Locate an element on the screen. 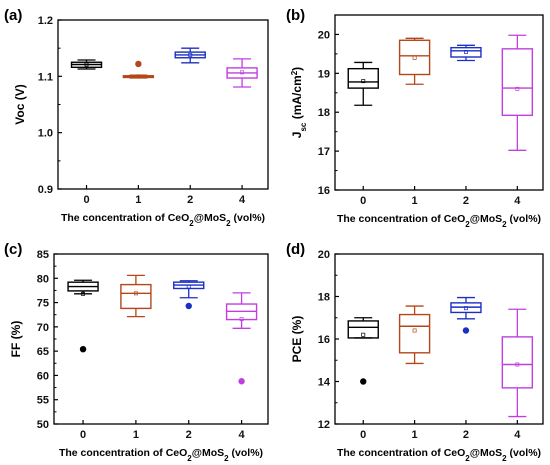 The image size is (550, 465). y-tick-label: 1.2 is located at coordinates (45, 21).